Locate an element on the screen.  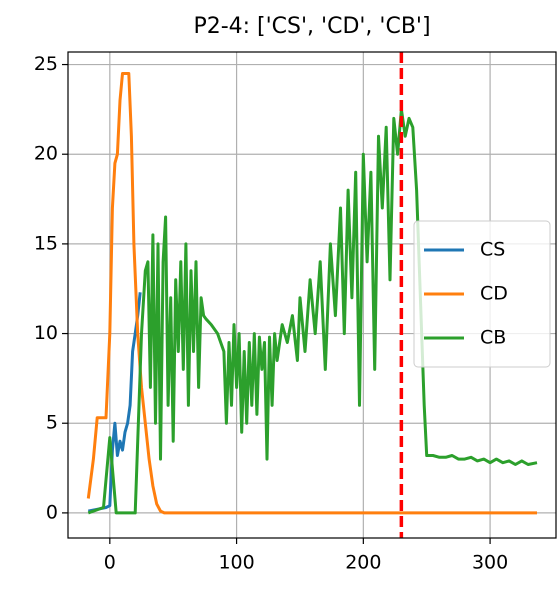
x-tick-label: 0 is located at coordinates (110, 563).